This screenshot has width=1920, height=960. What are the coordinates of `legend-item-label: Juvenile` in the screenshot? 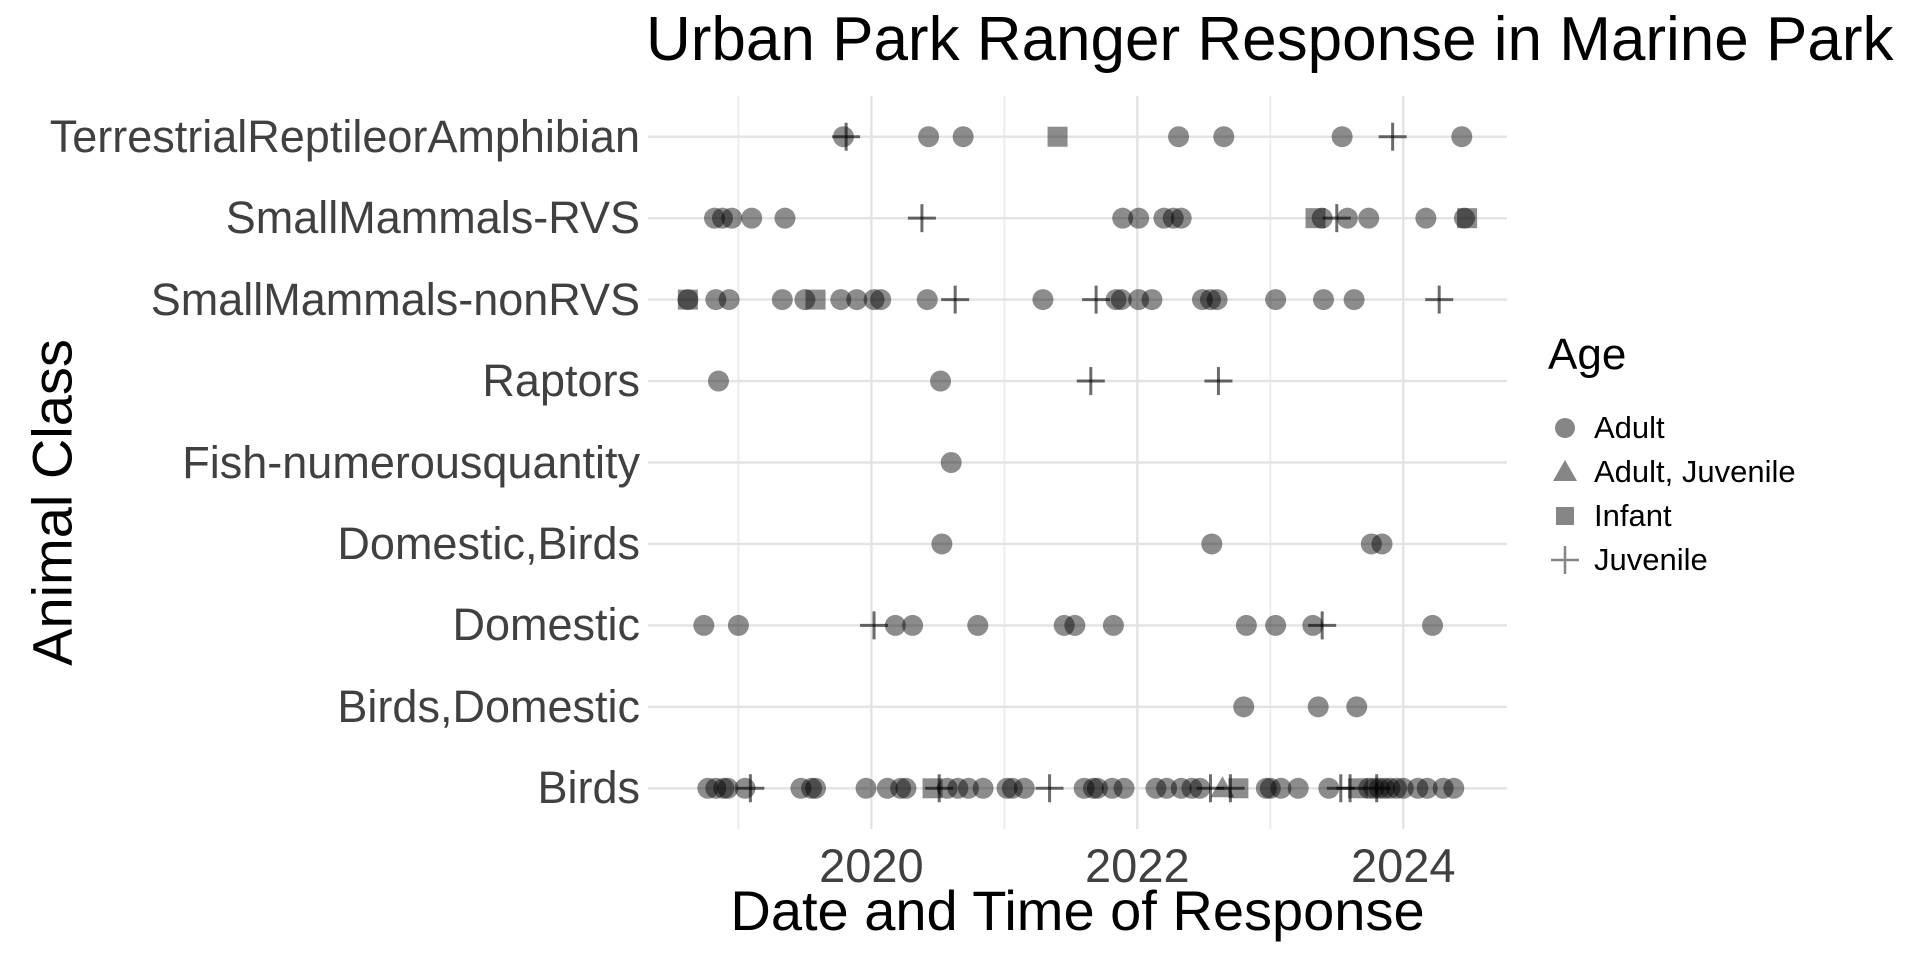 It's located at (1651, 559).